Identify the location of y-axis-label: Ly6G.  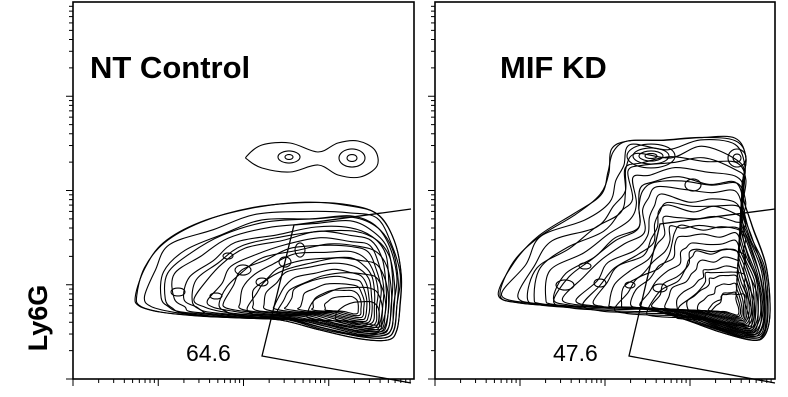
(38, 318).